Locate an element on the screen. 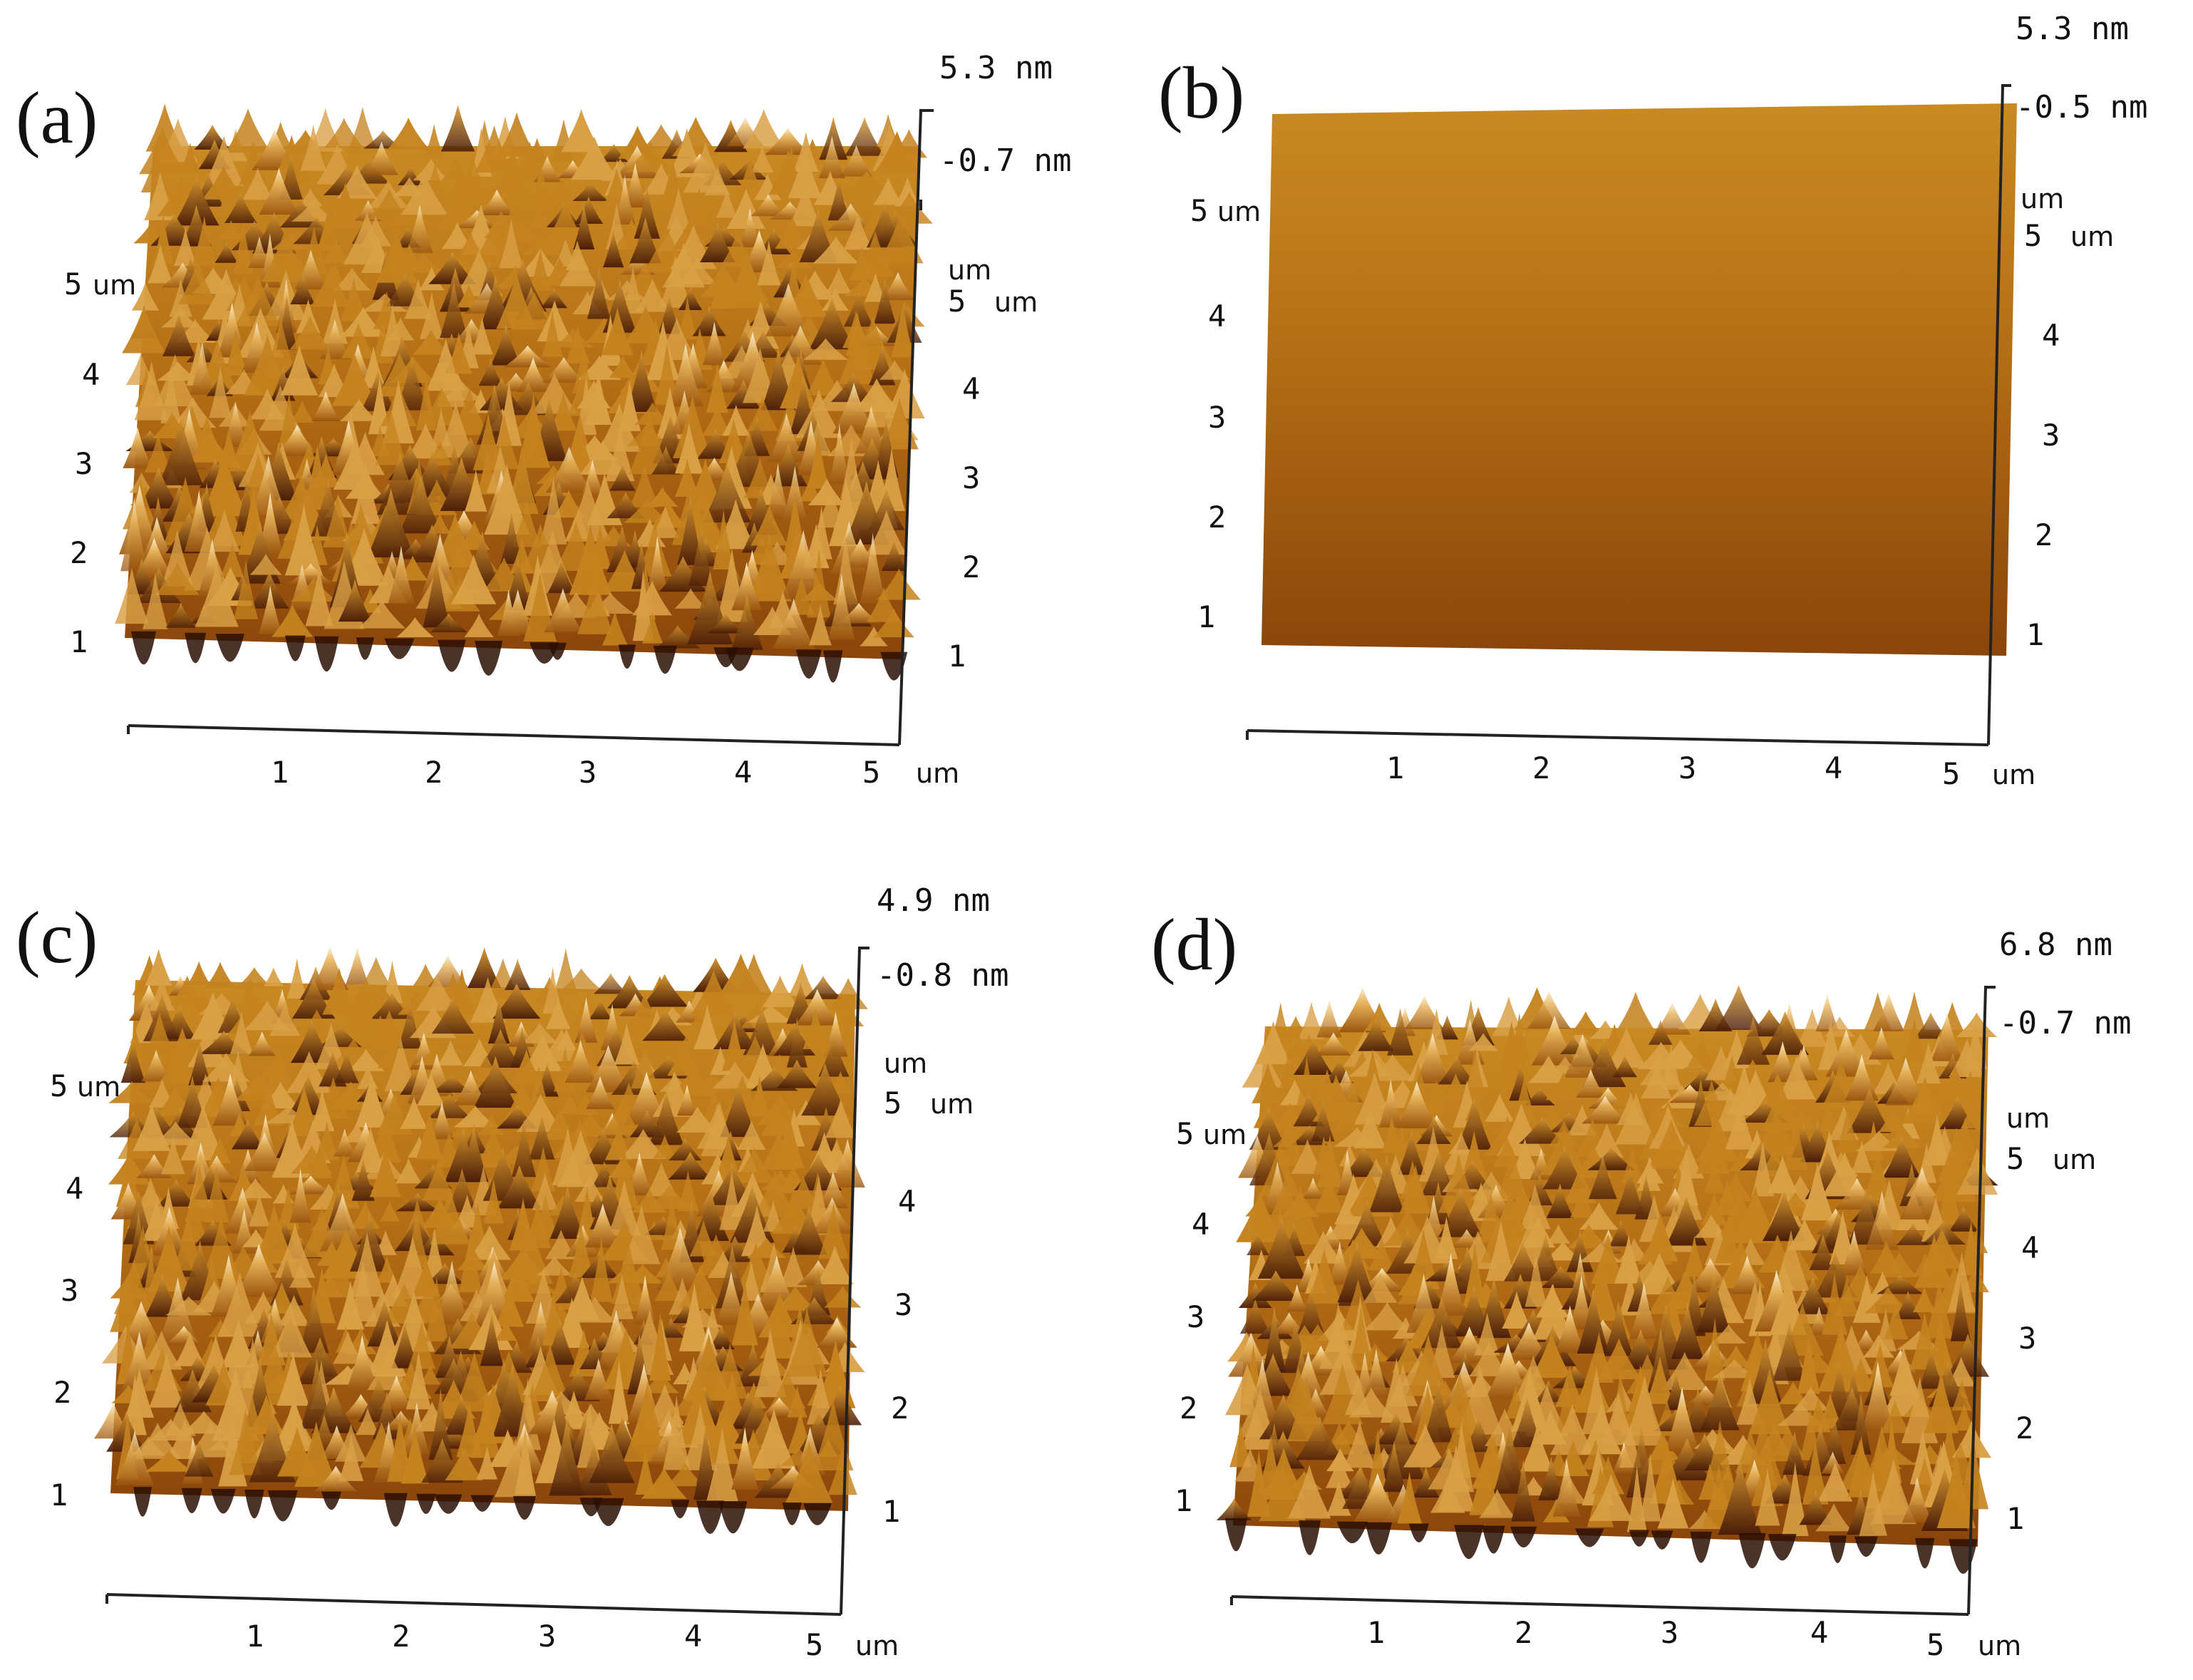  z-min-label: -0.5 nm is located at coordinates (2081, 107).